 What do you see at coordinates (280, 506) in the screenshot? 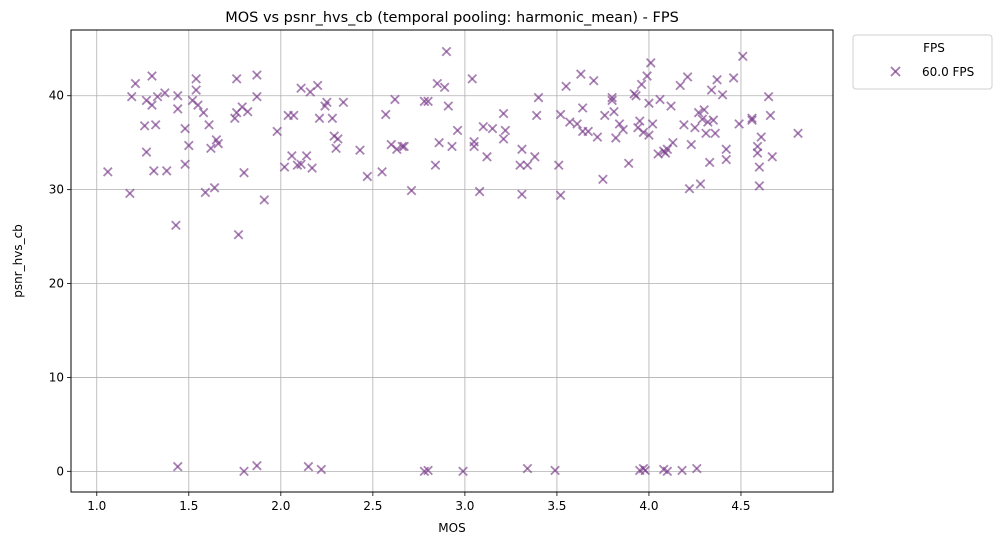
I see `x-tick-label: 2.0` at bounding box center [280, 506].